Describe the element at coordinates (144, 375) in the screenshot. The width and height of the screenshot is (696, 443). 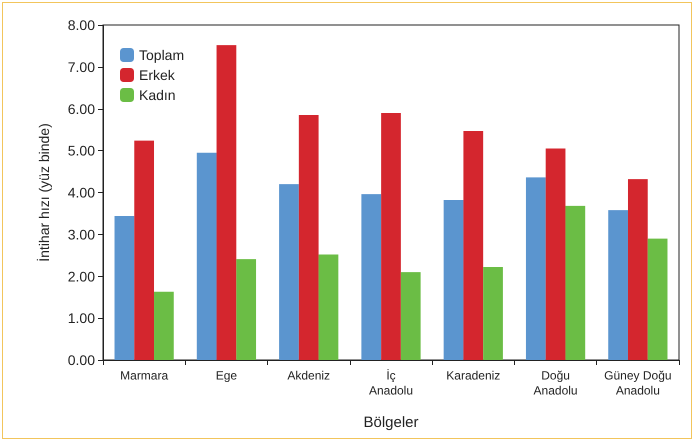
I see `x-tick-label: Marmara` at that location.